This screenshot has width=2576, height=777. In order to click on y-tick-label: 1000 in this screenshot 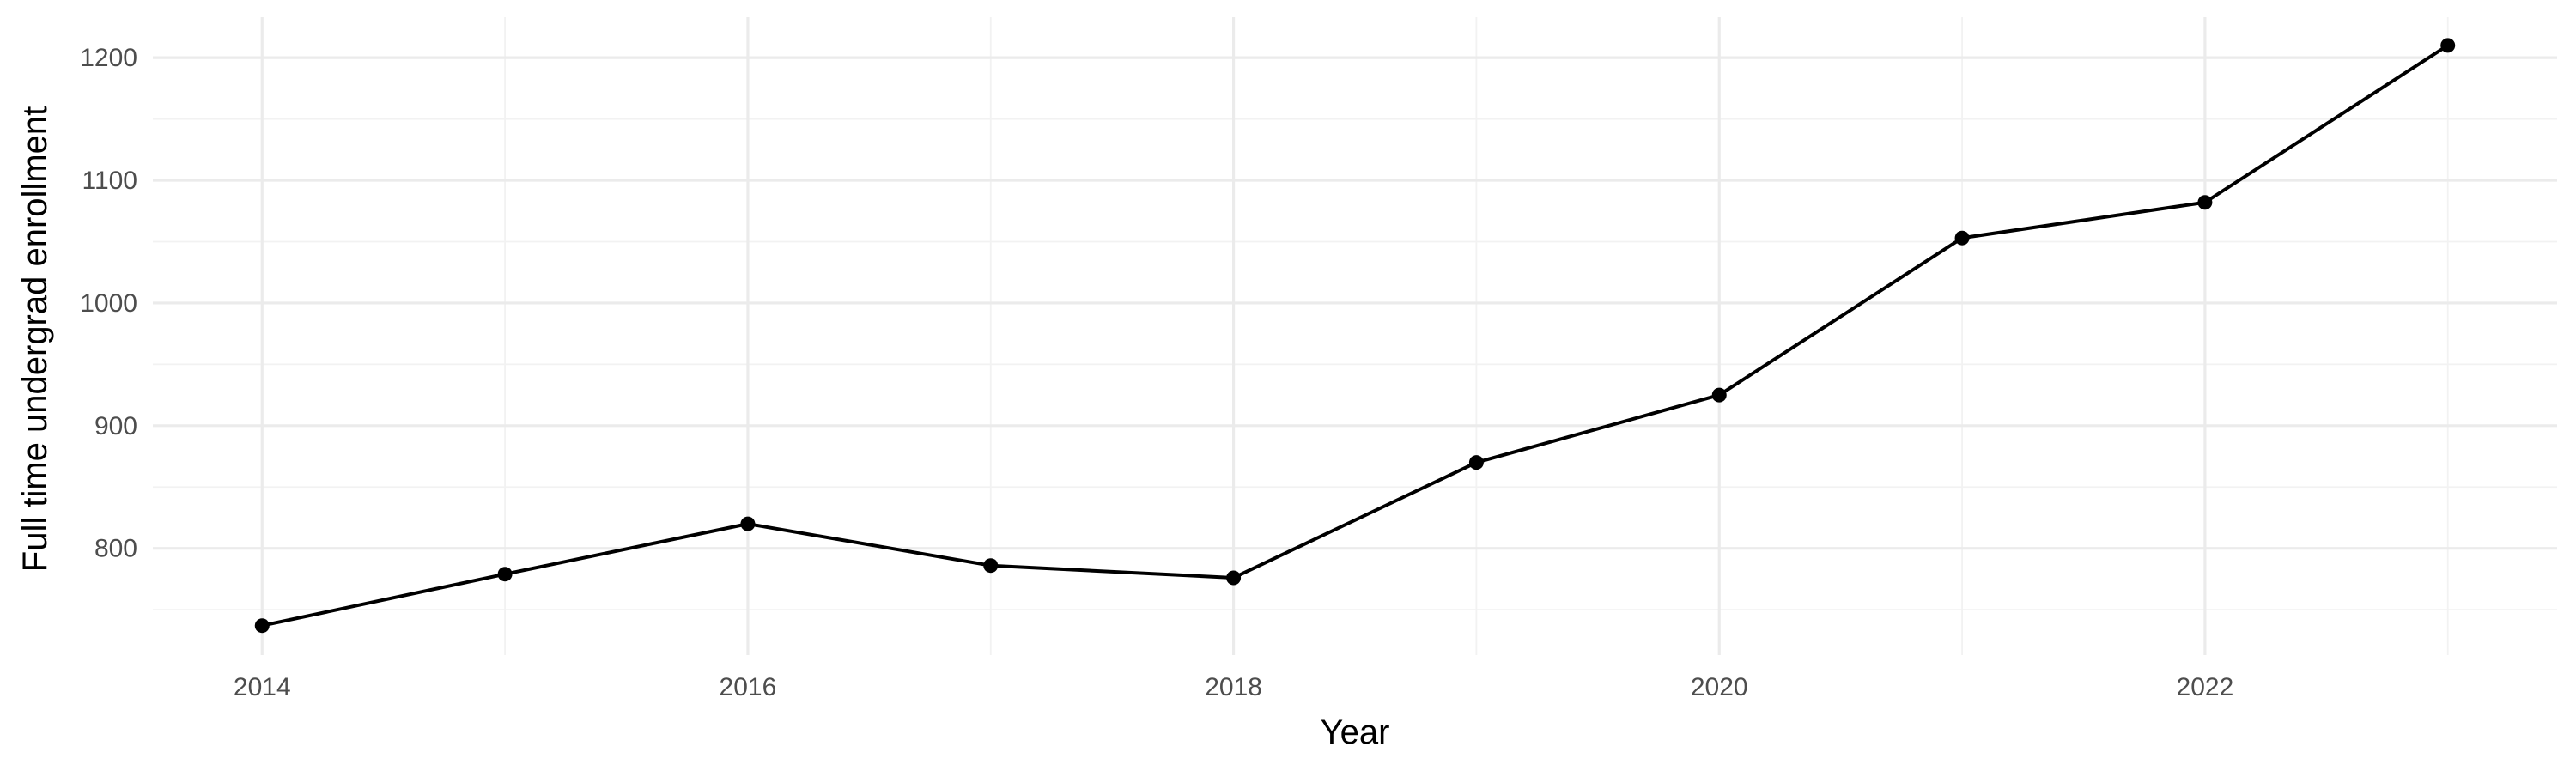, I will do `click(109, 303)`.